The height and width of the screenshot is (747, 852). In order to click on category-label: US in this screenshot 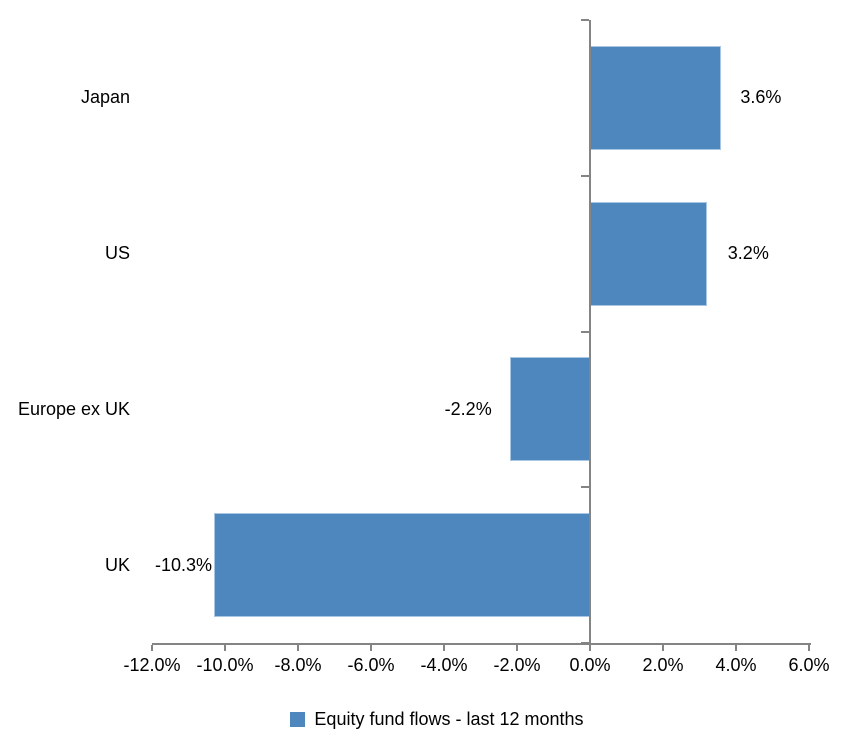, I will do `click(117, 253)`.